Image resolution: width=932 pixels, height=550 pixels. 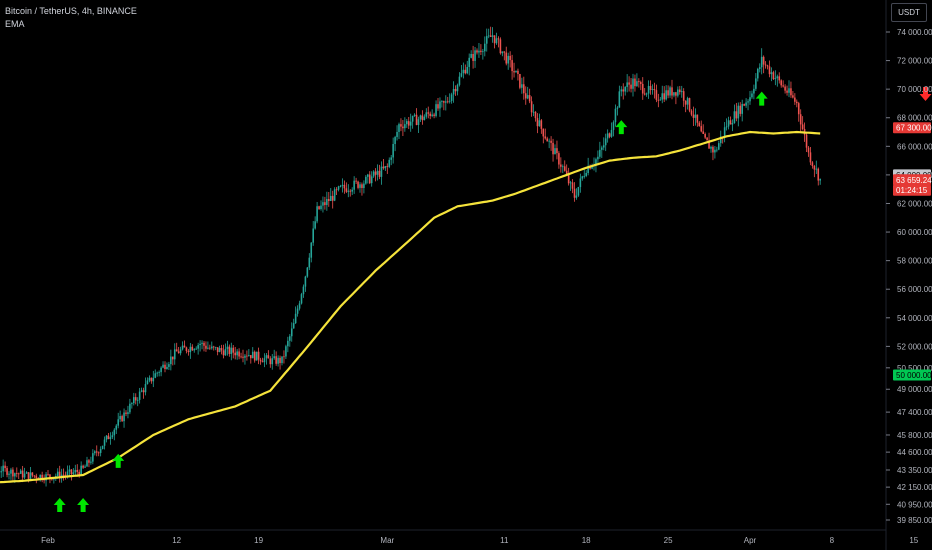 I want to click on time-axis: Feb1219Mar111825Apr81522May13, so click(x=486, y=540).